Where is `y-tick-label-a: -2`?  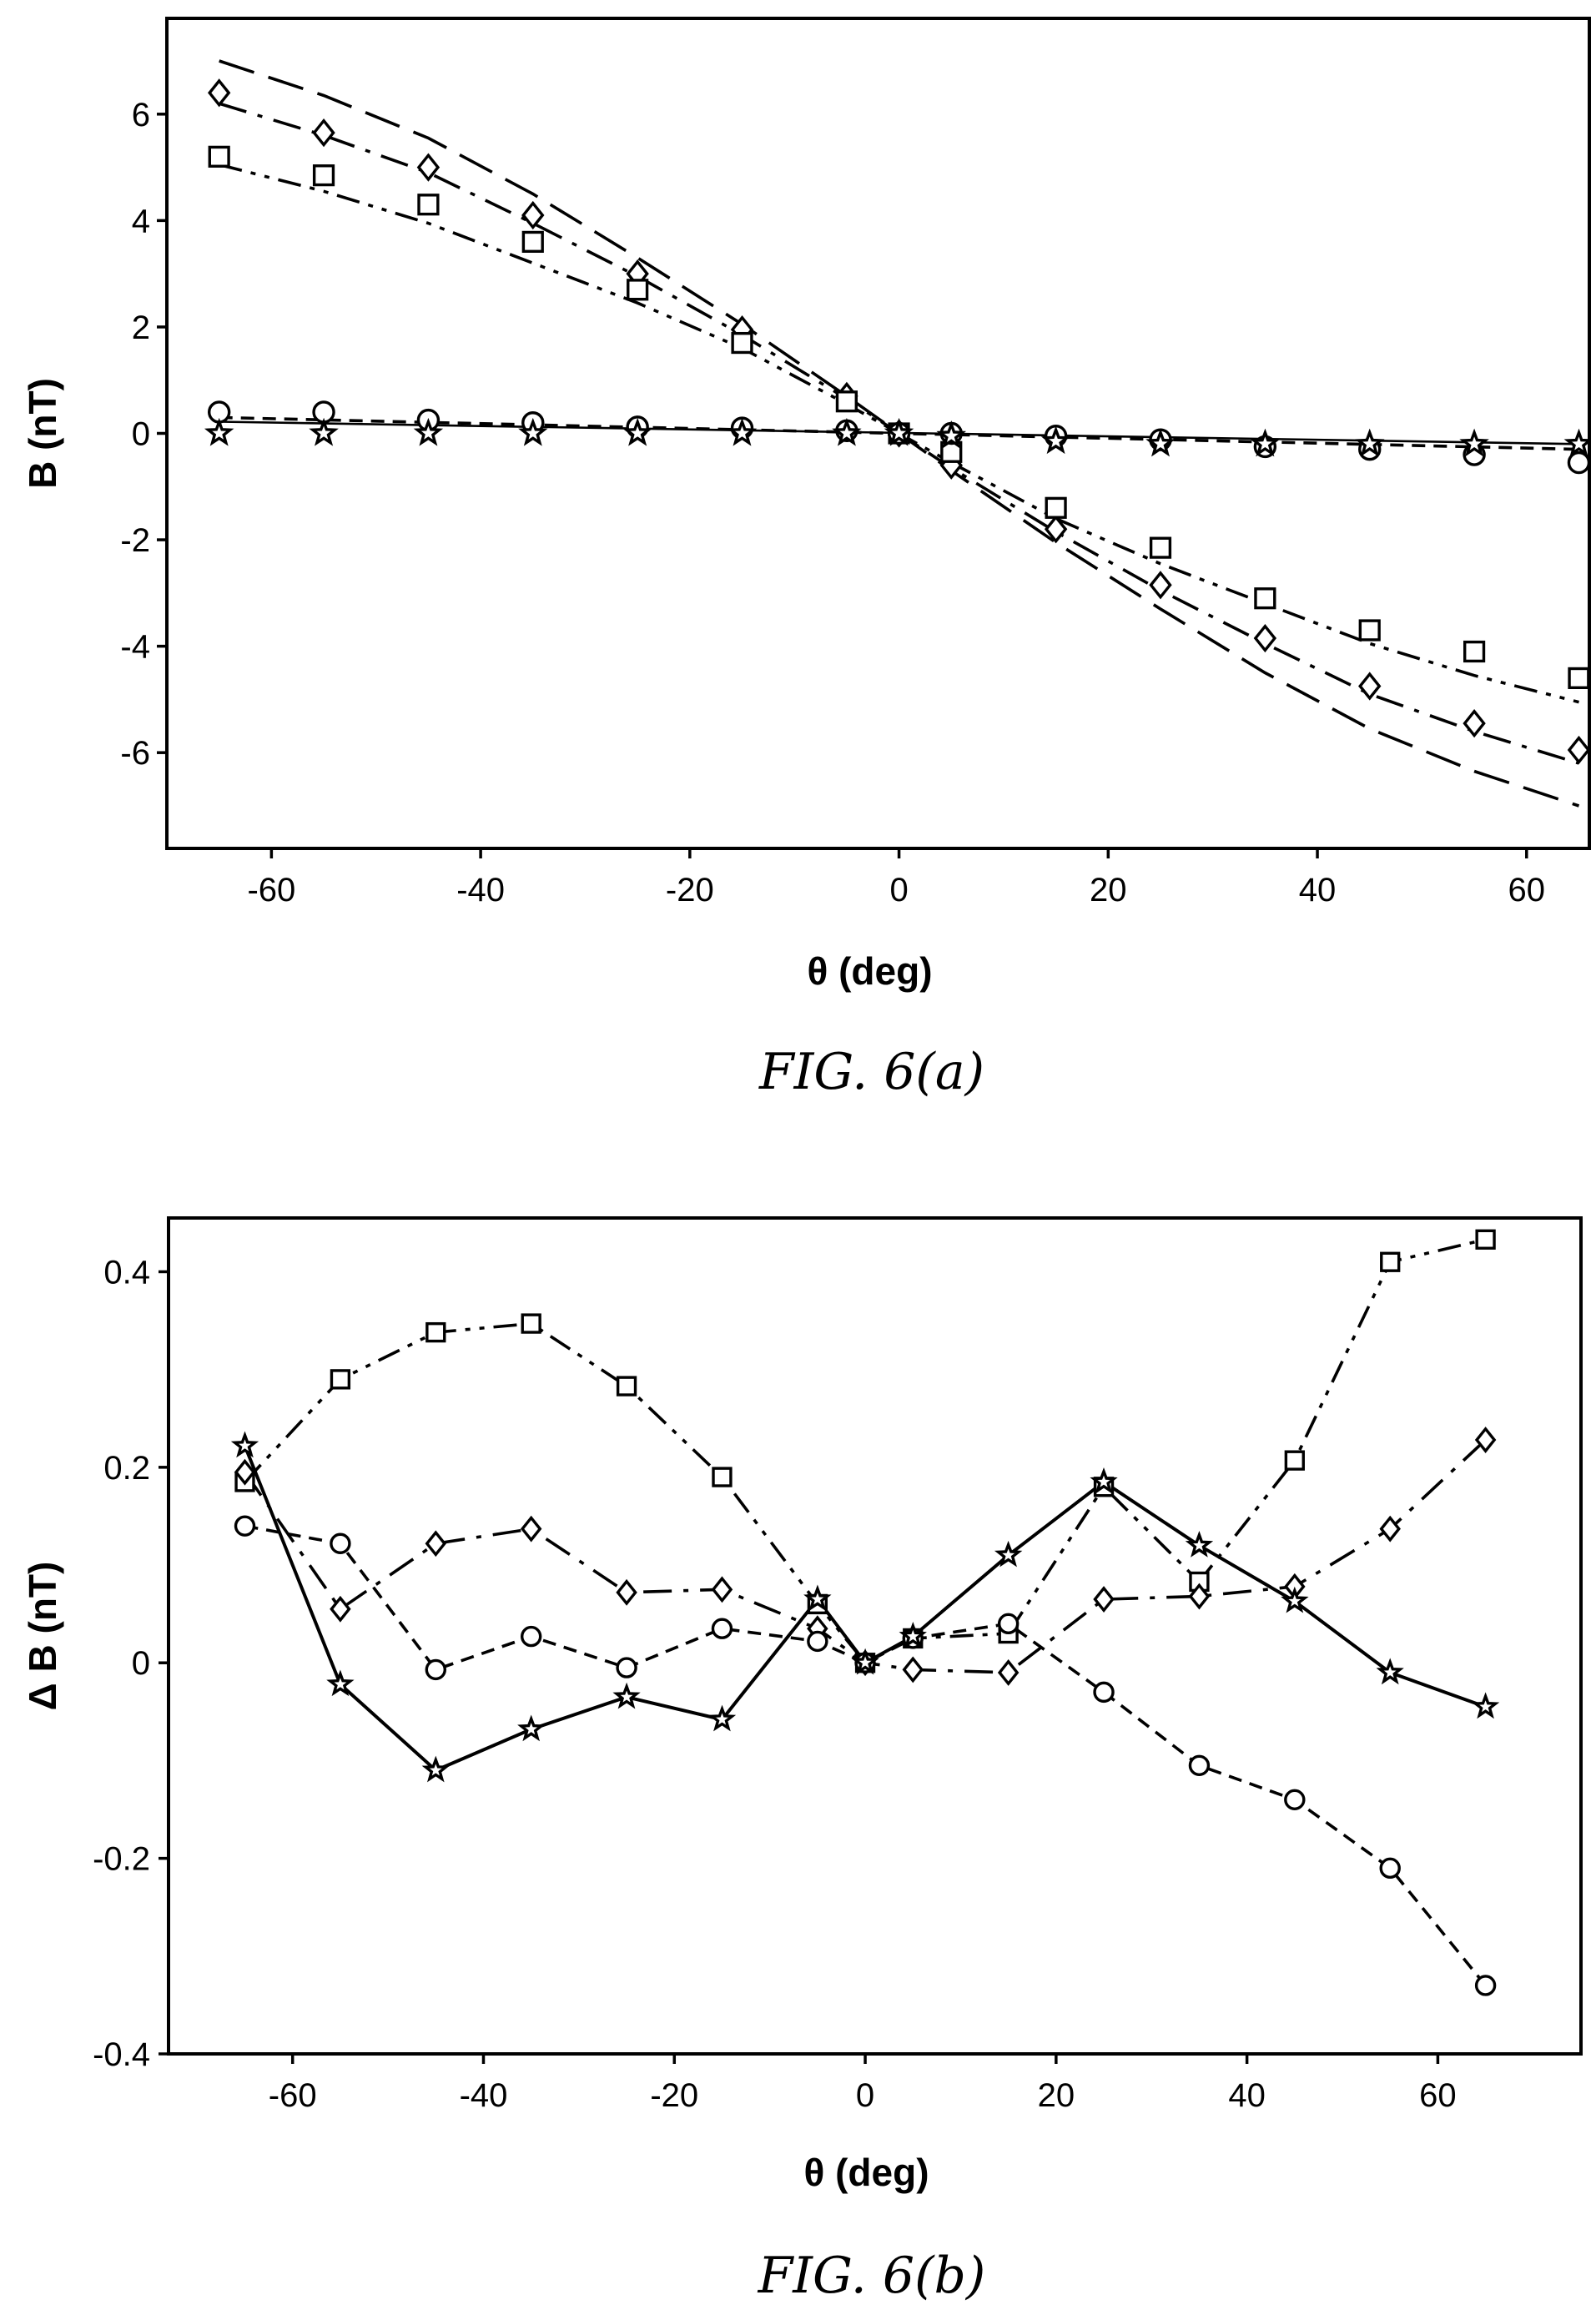 y-tick-label-a: -2 is located at coordinates (135, 541).